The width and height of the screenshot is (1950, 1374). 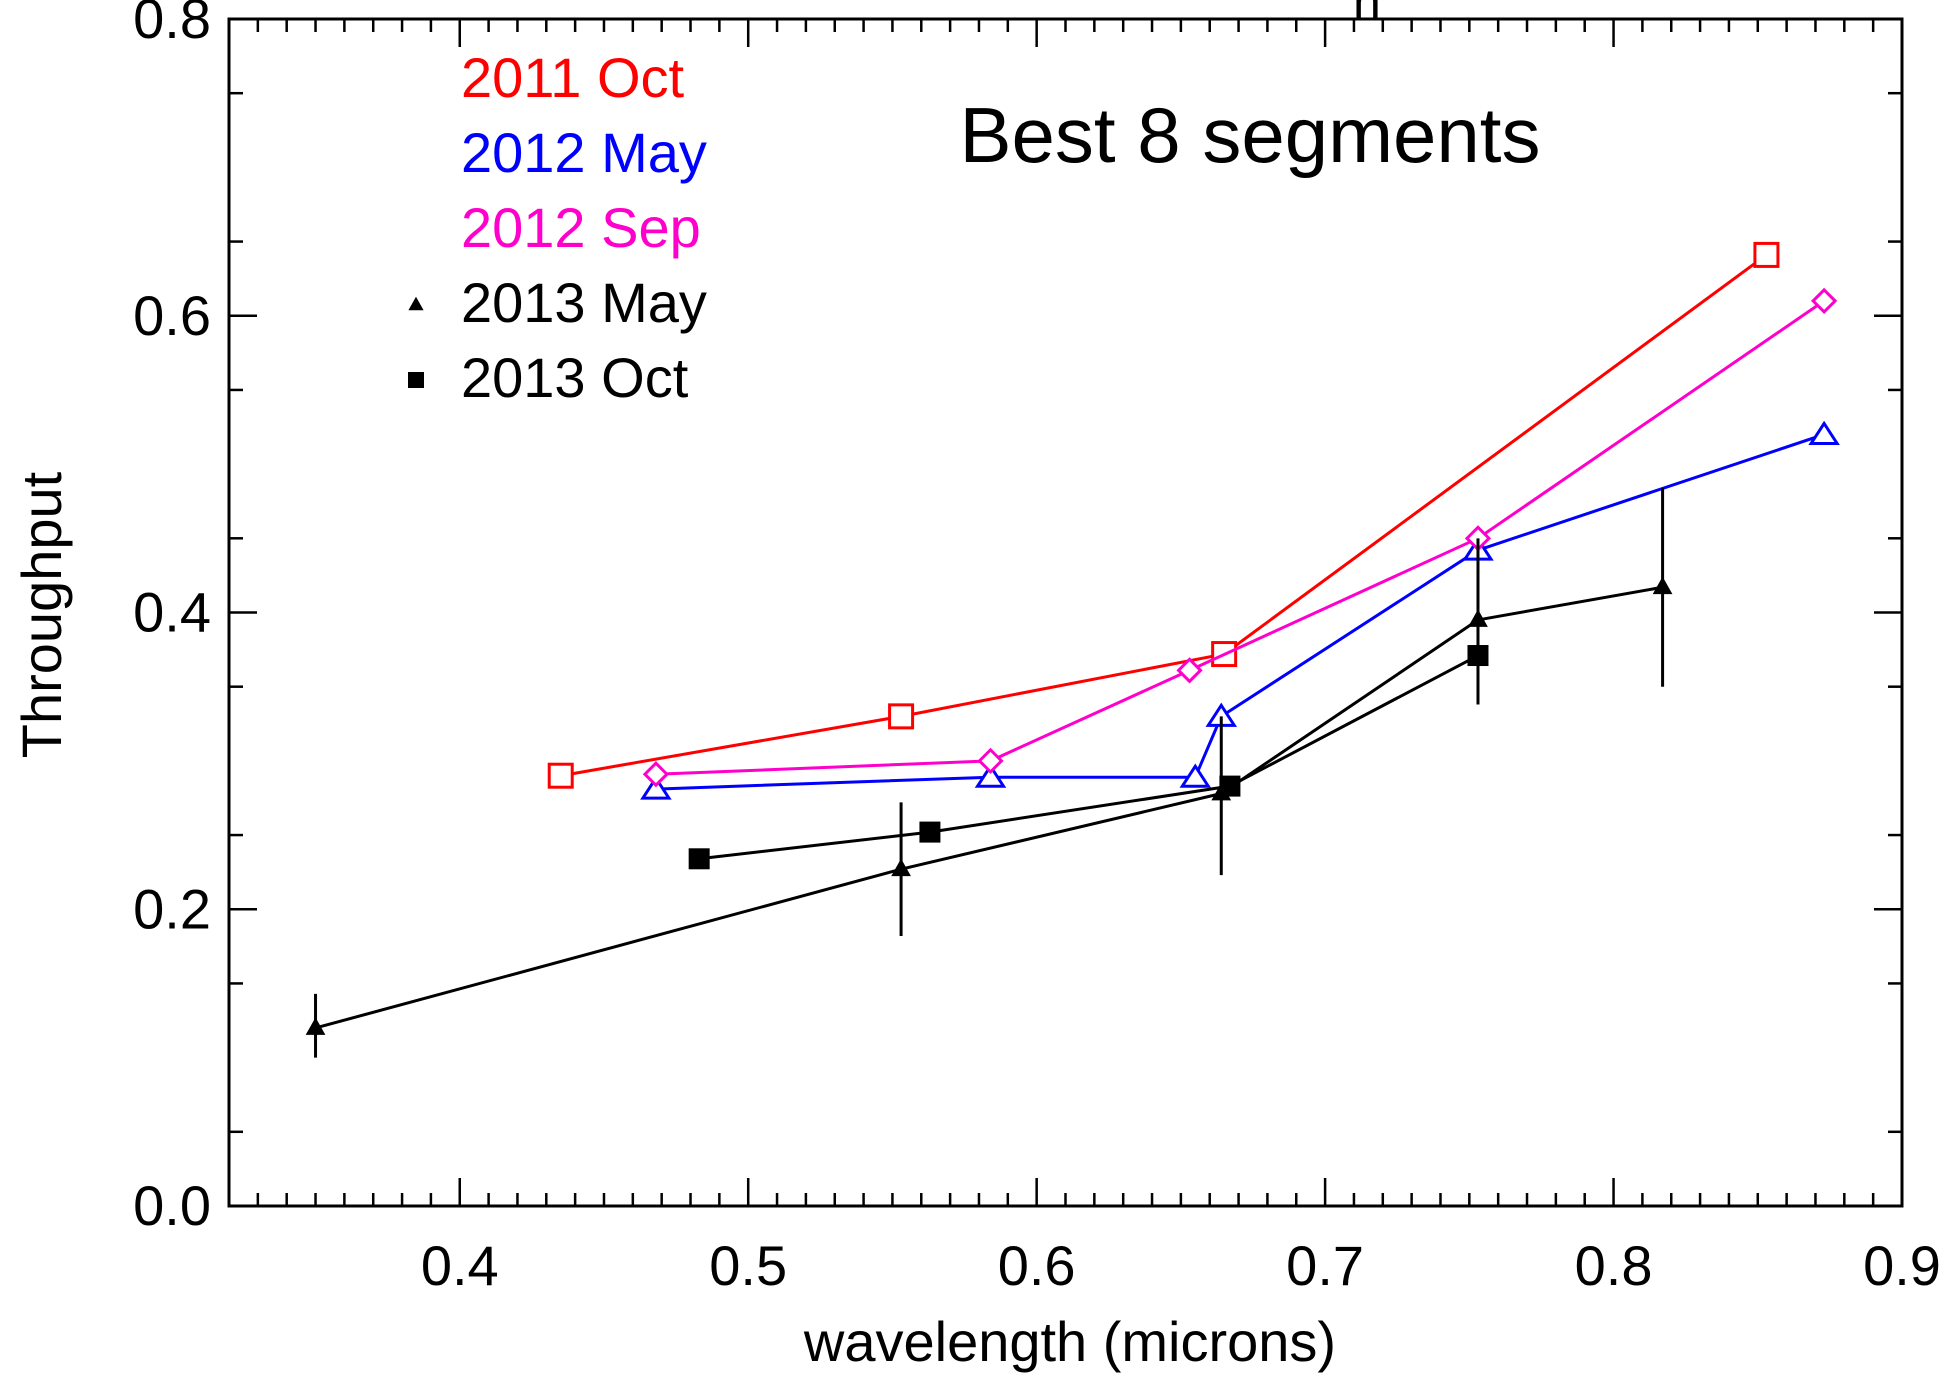 I want to click on x-tick-label: 0.8, so click(x=1614, y=1265).